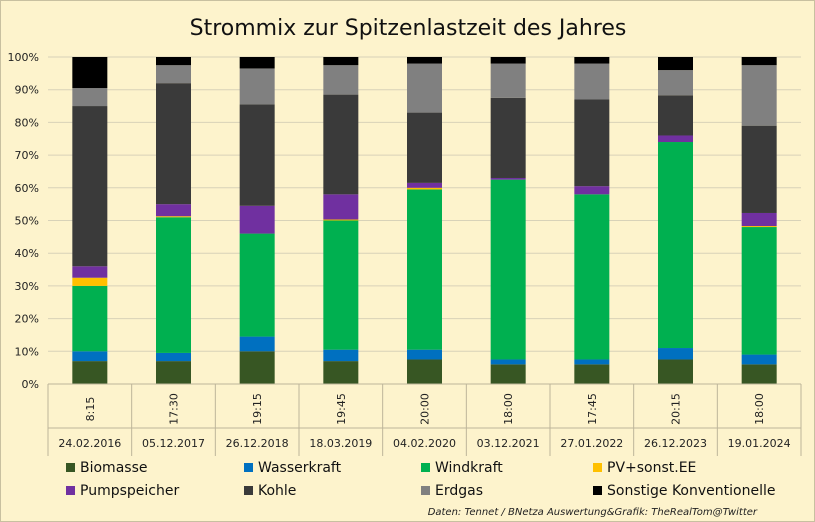  What do you see at coordinates (173, 443) in the screenshot?
I see `x-tick-date: 05.12.2017` at bounding box center [173, 443].